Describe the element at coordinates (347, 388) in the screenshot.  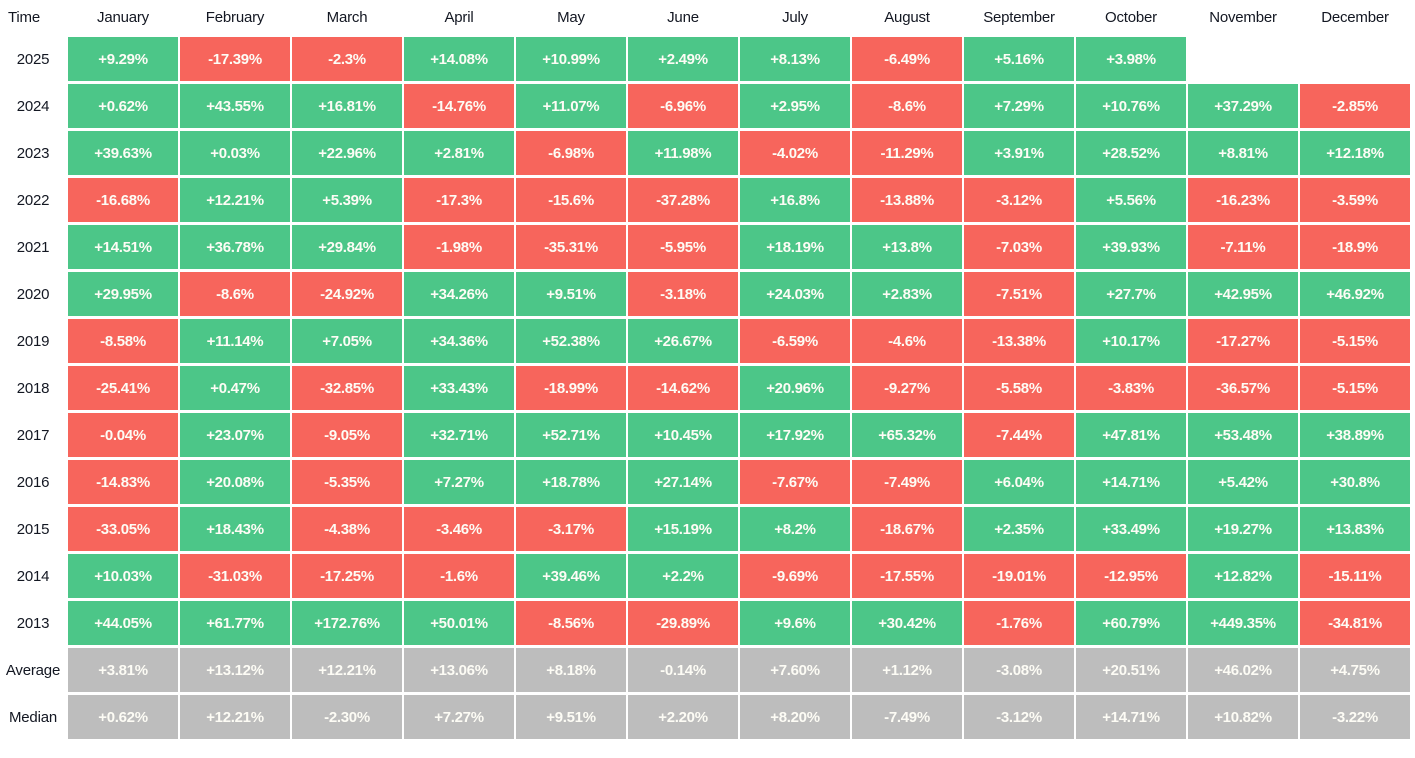
I see `return-cell: -32.85%` at that location.